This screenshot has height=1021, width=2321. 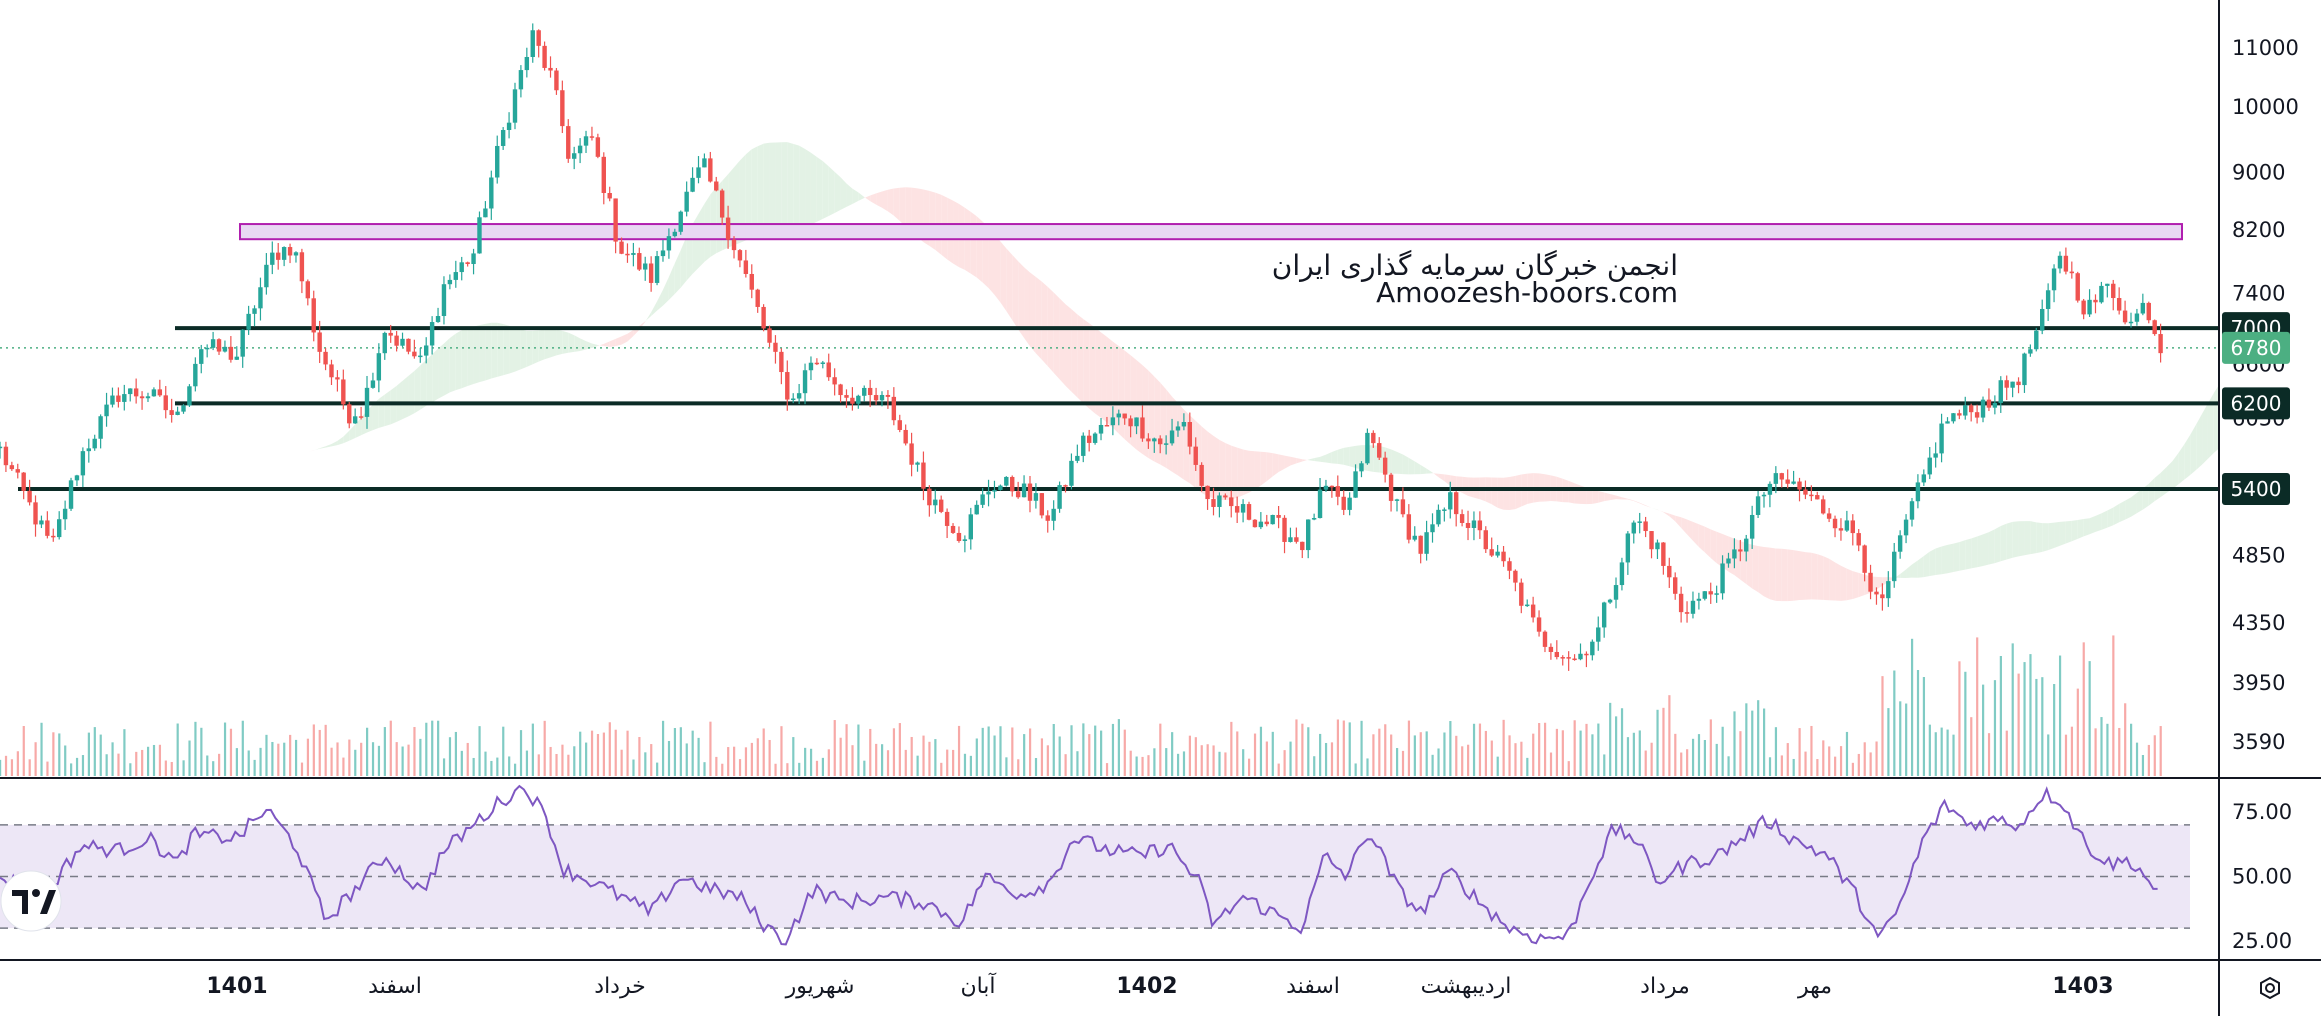 I want to click on price-tick-label: 4850, so click(x=2258, y=556).